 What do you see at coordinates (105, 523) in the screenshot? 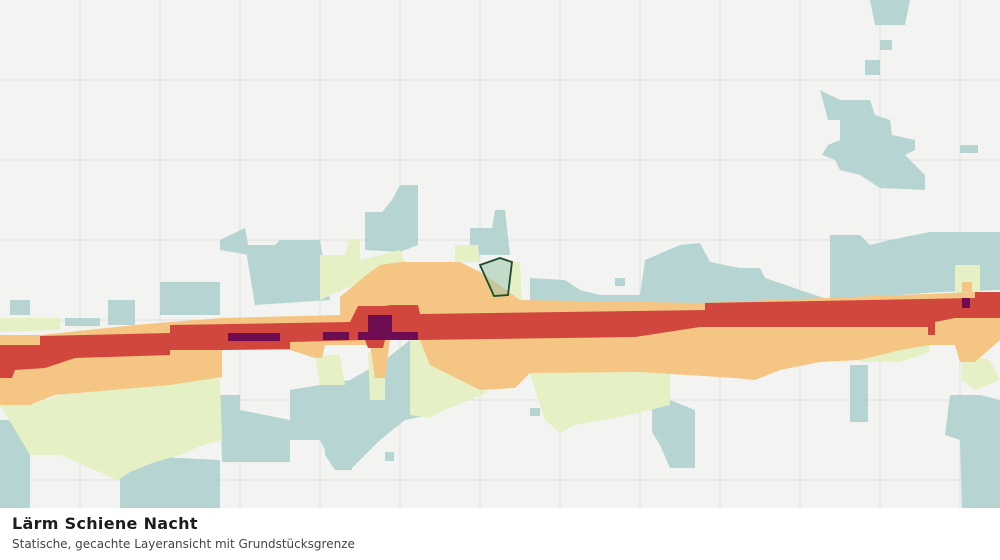
I see `layer-title: Lärm Schiene Nacht` at bounding box center [105, 523].